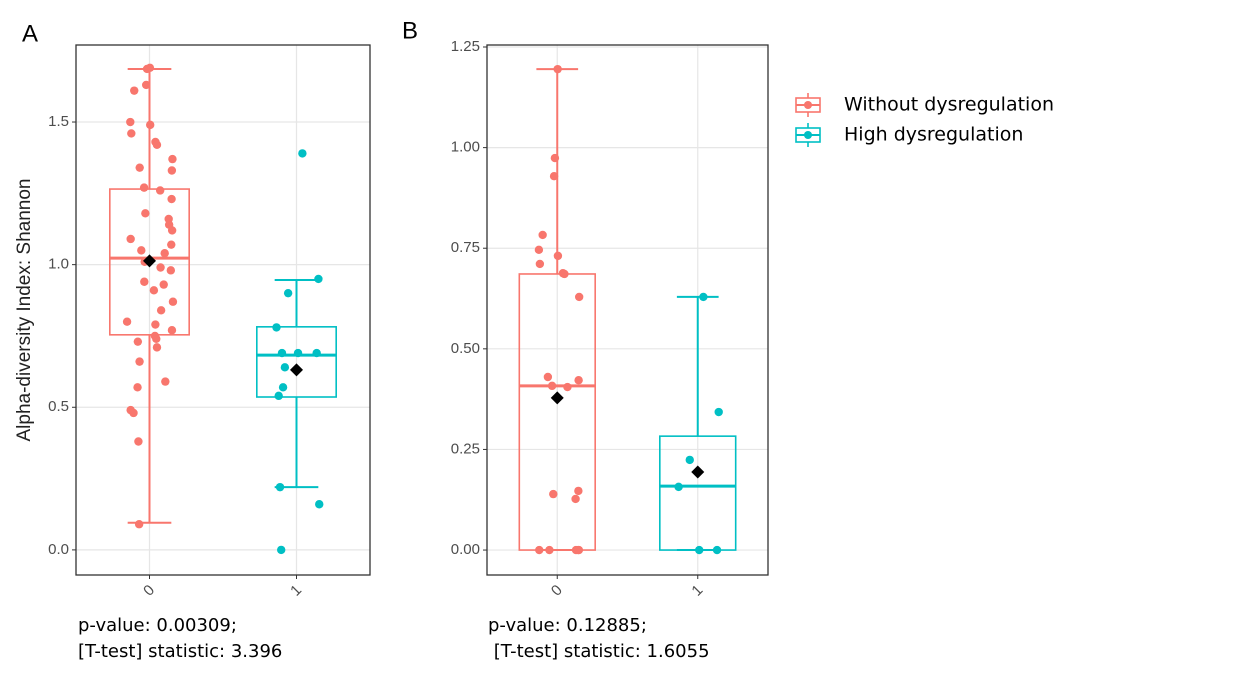 The width and height of the screenshot is (1245, 681). I want to click on y-tick-label: 1.5, so click(58, 121).